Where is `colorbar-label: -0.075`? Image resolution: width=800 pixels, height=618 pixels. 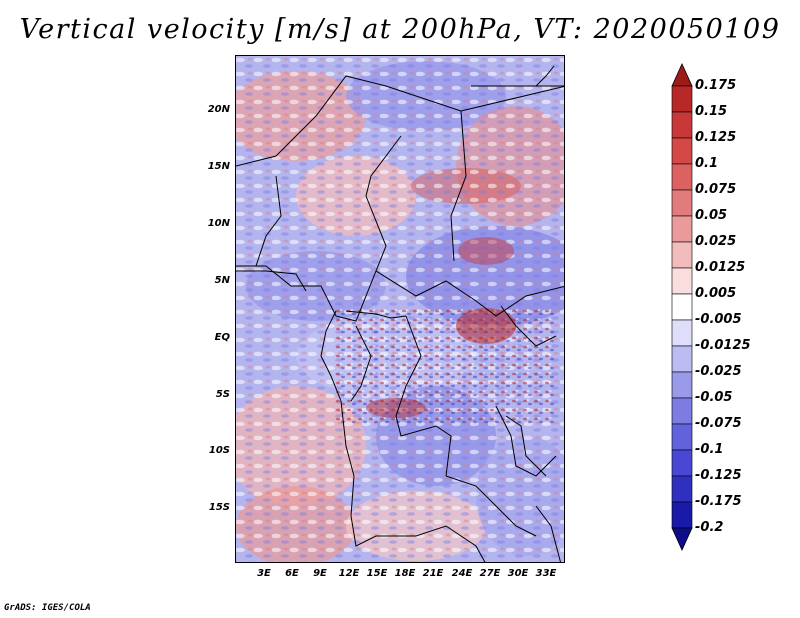
colorbar-label: -0.075 is located at coordinates (718, 423).